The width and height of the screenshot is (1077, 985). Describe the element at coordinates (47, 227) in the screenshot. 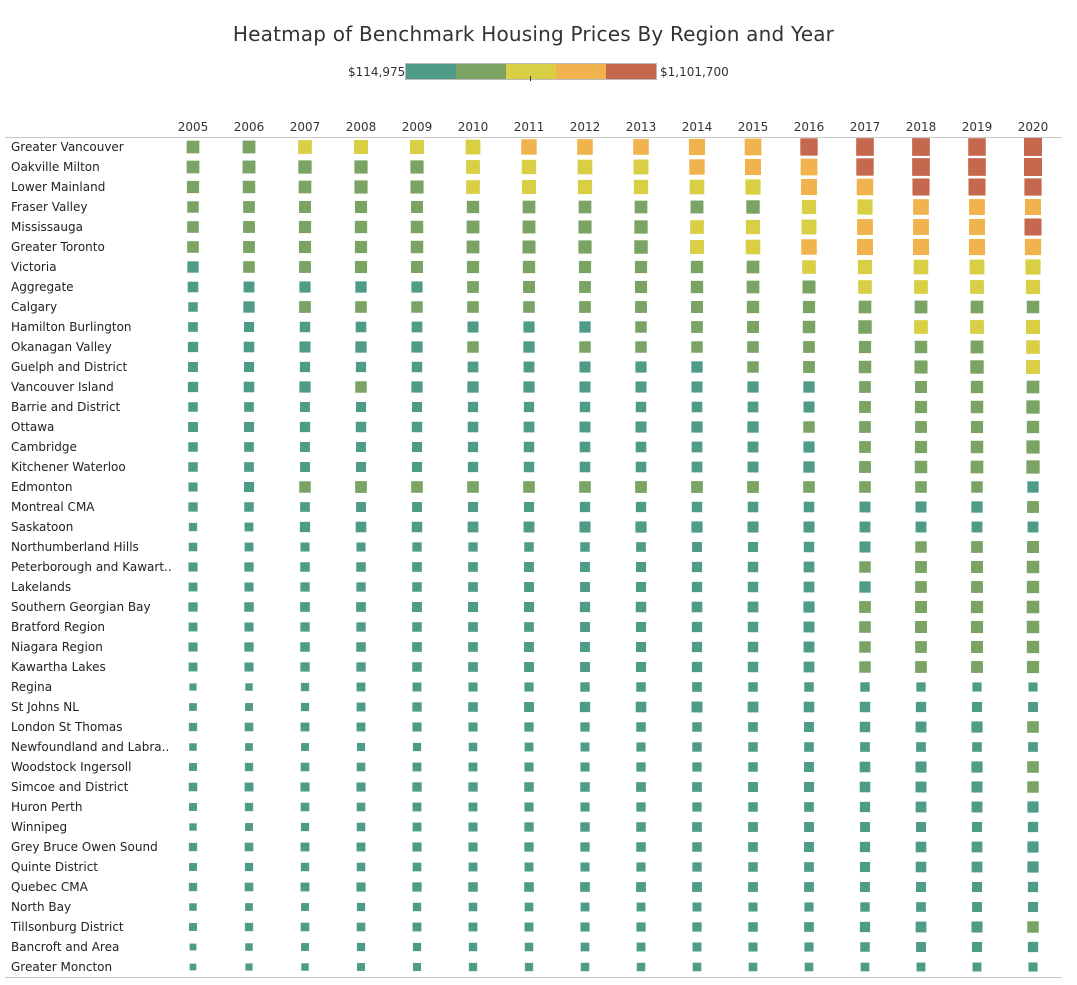

I see `region-label: Mississauga` at that location.